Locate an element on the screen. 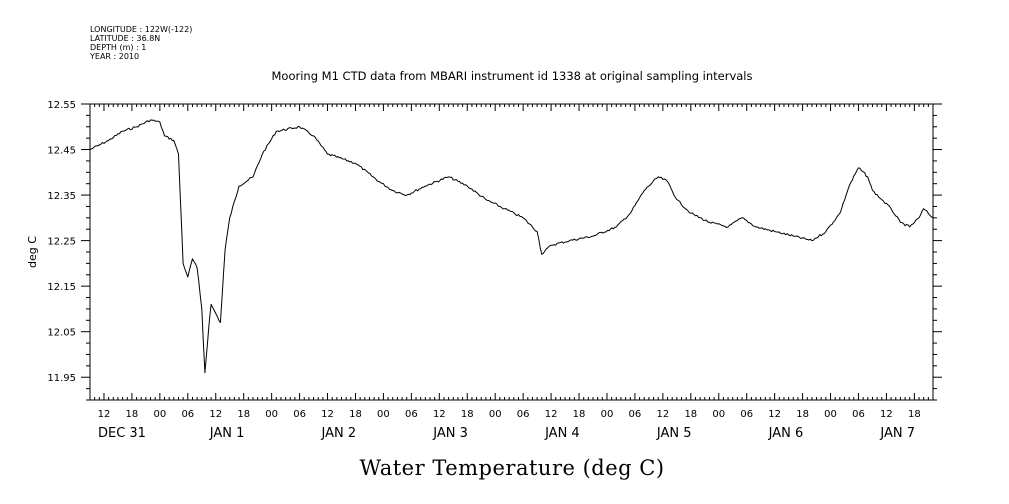 This screenshot has height=504, width=1009. y-tick-label: 12.35 is located at coordinates (61, 196).